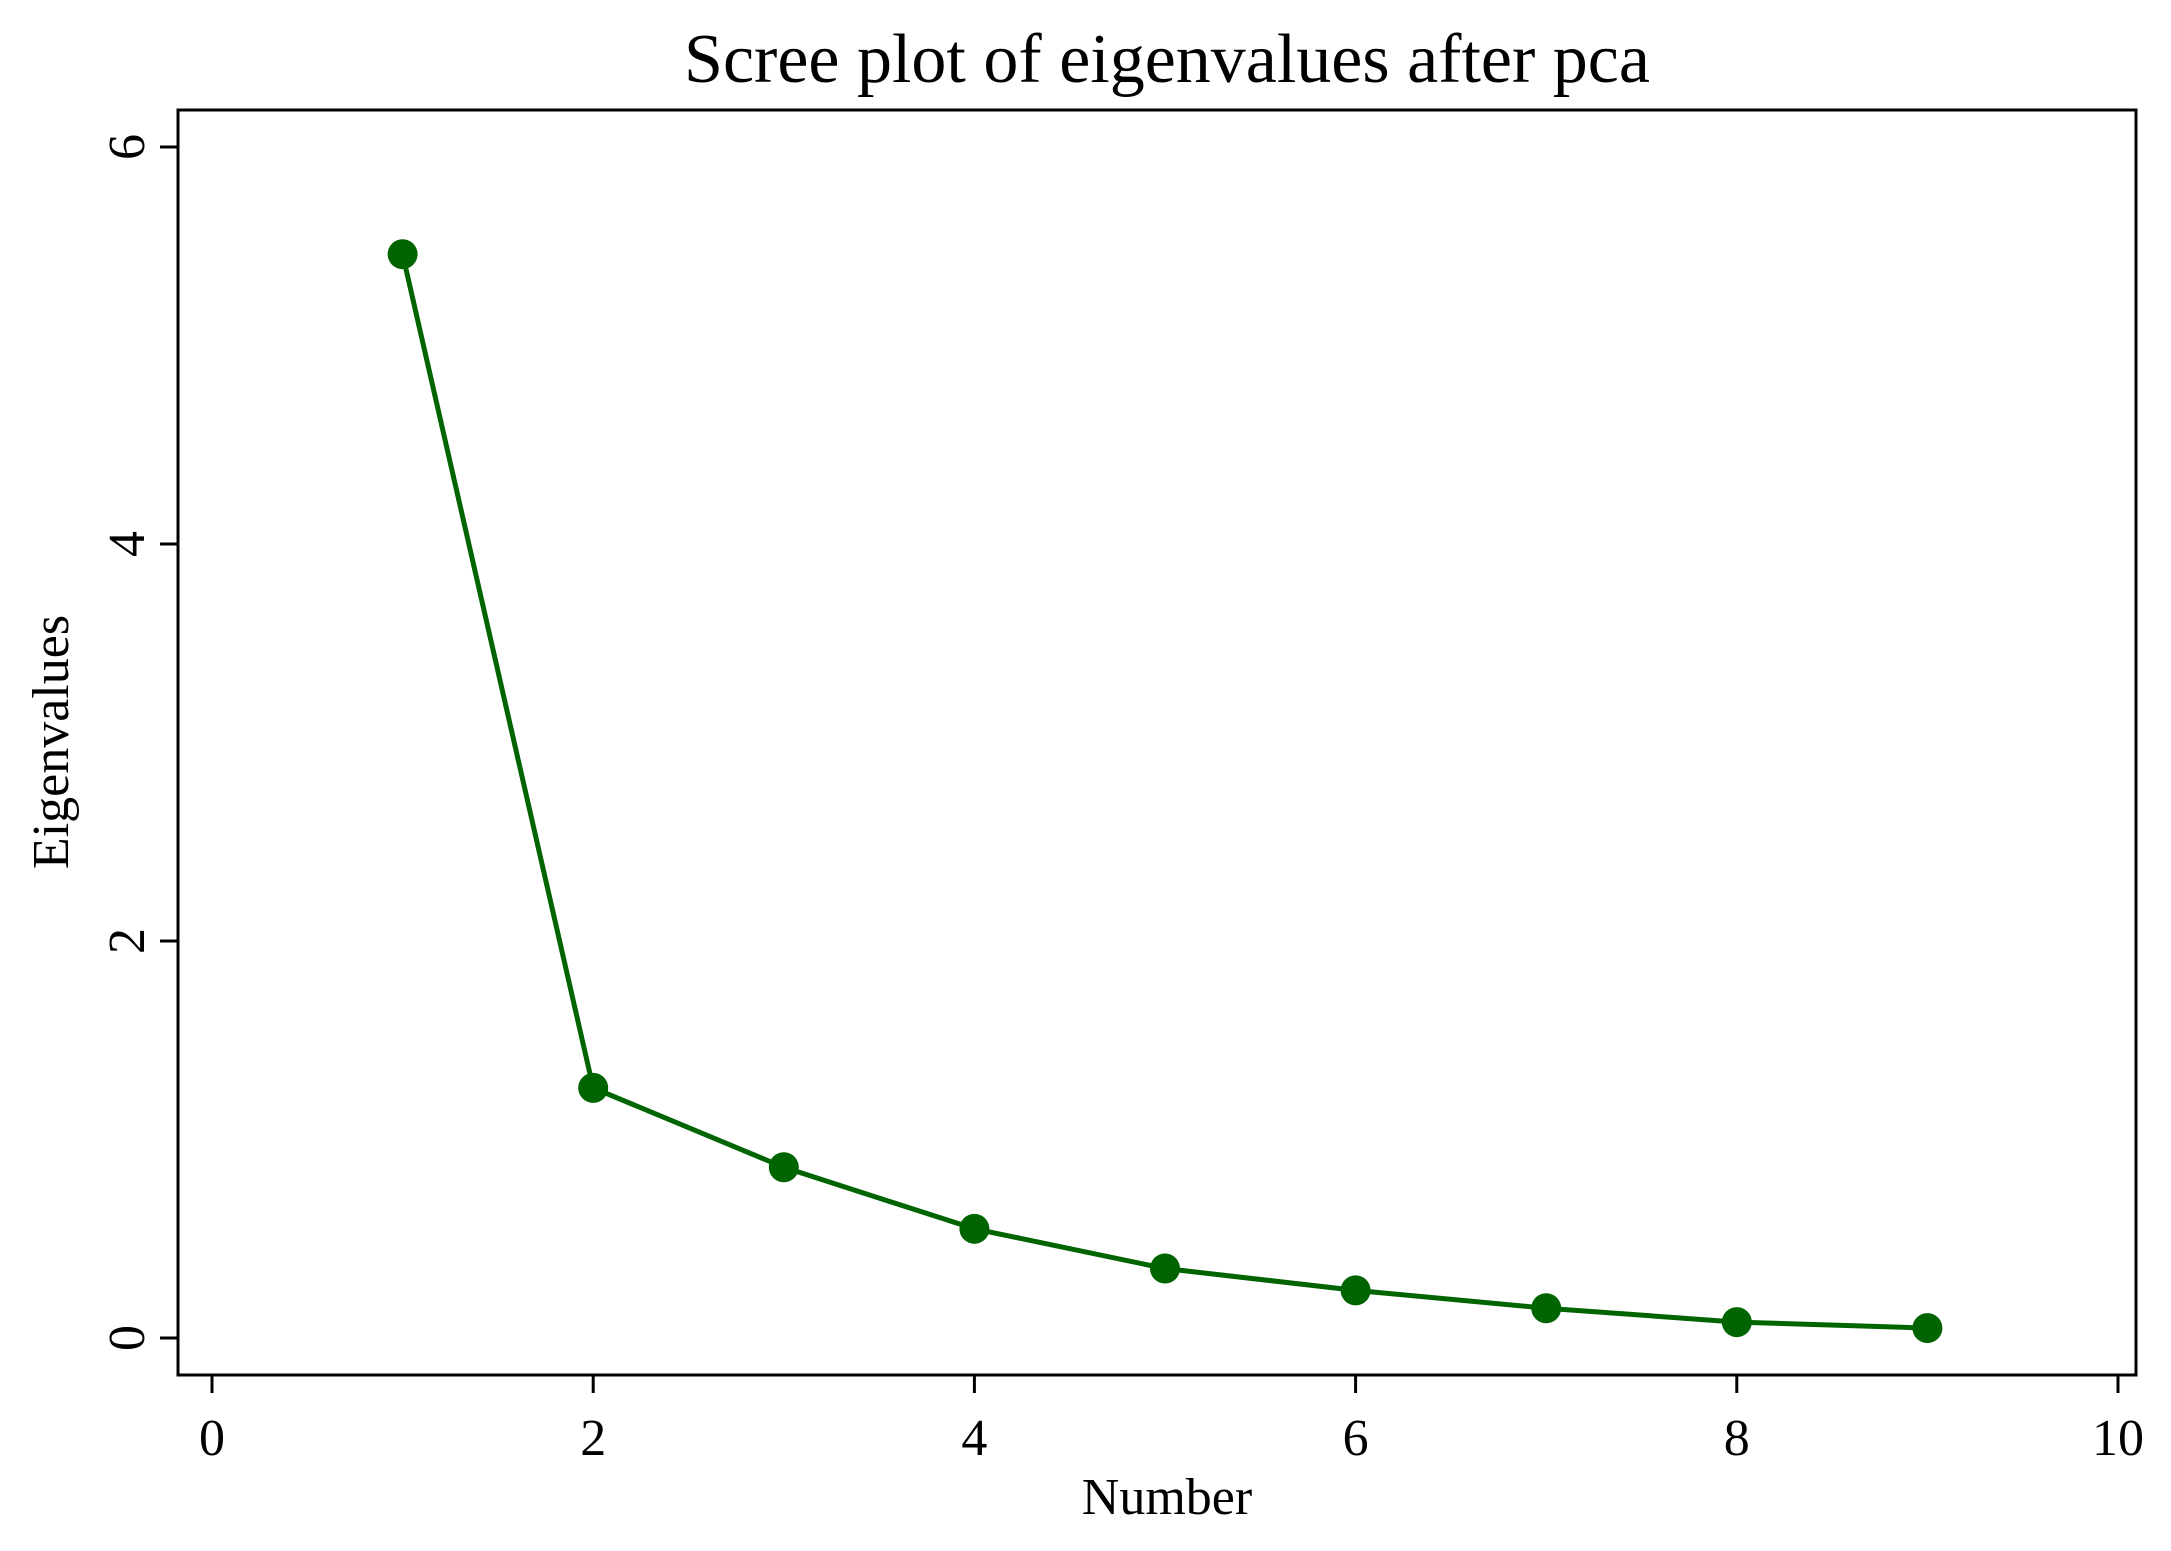 The height and width of the screenshot is (1551, 2171). Describe the element at coordinates (1356, 1438) in the screenshot. I see `x-tick-label: 6` at that location.